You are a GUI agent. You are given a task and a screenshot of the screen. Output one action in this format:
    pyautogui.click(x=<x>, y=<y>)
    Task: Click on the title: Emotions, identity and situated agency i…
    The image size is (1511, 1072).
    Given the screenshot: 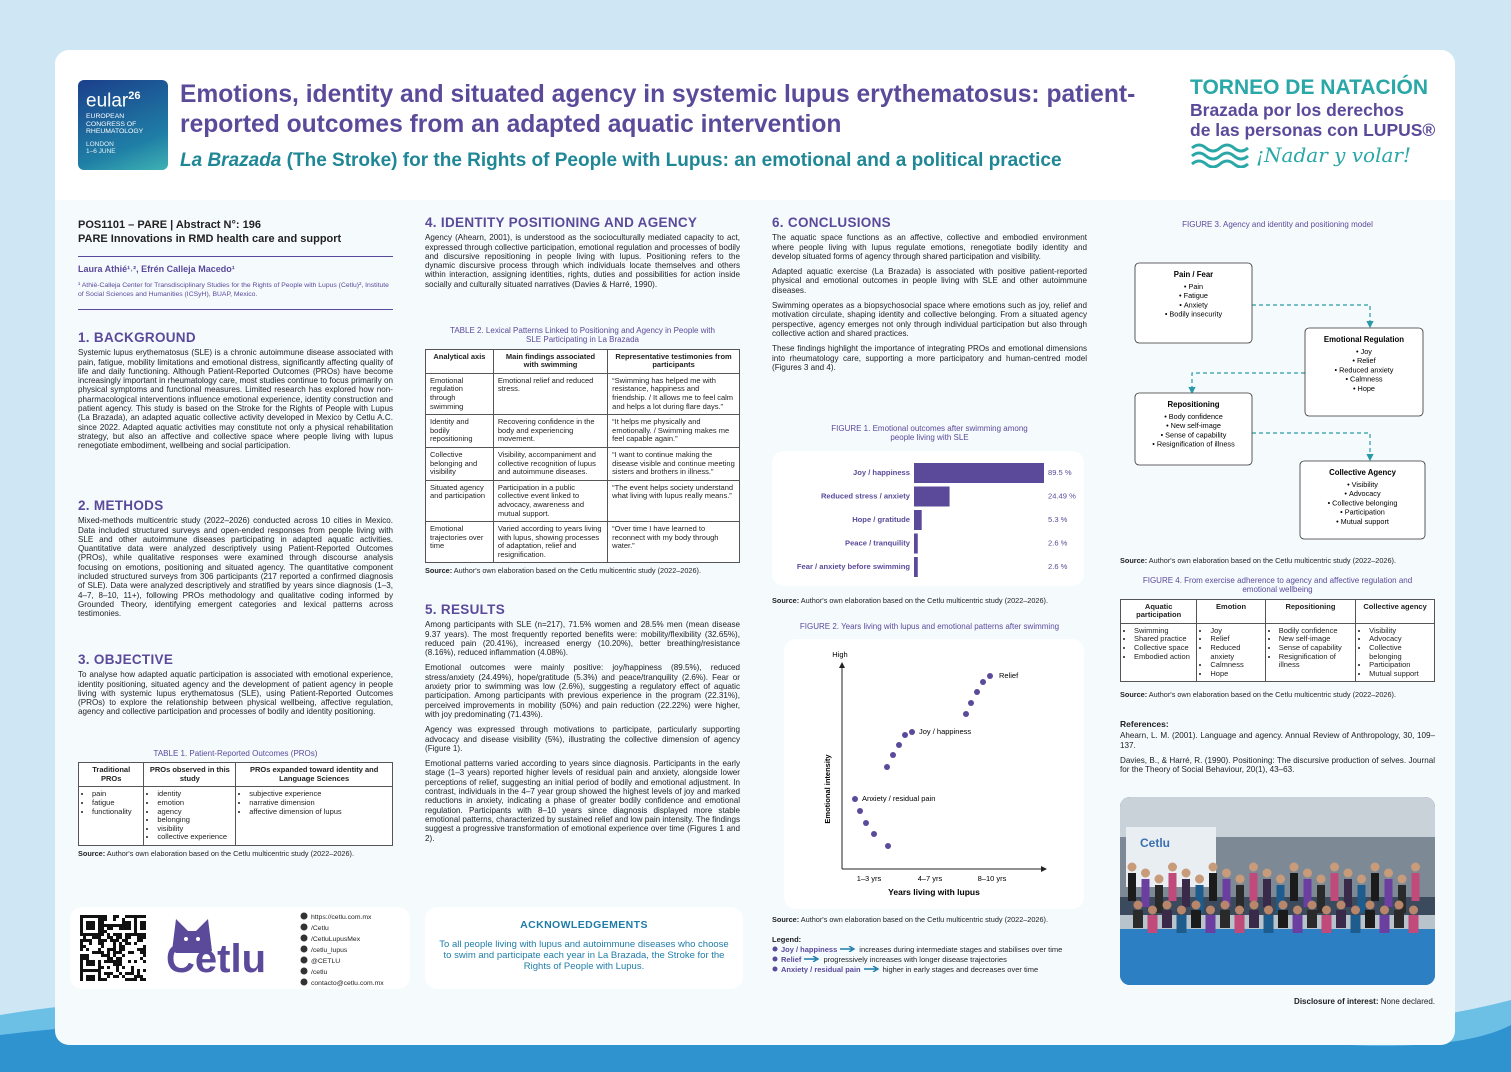 What is the action you would take?
    pyautogui.click(x=658, y=109)
    